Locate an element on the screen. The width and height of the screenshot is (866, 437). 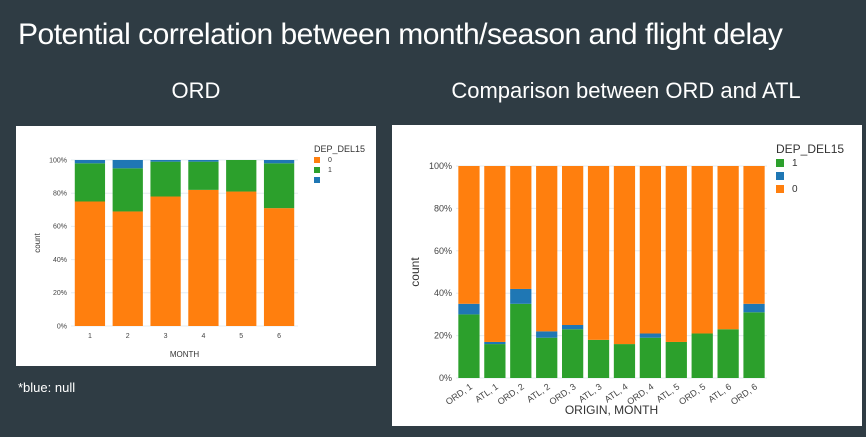
x-tick-label: ORD, 1 is located at coordinates (459, 393).